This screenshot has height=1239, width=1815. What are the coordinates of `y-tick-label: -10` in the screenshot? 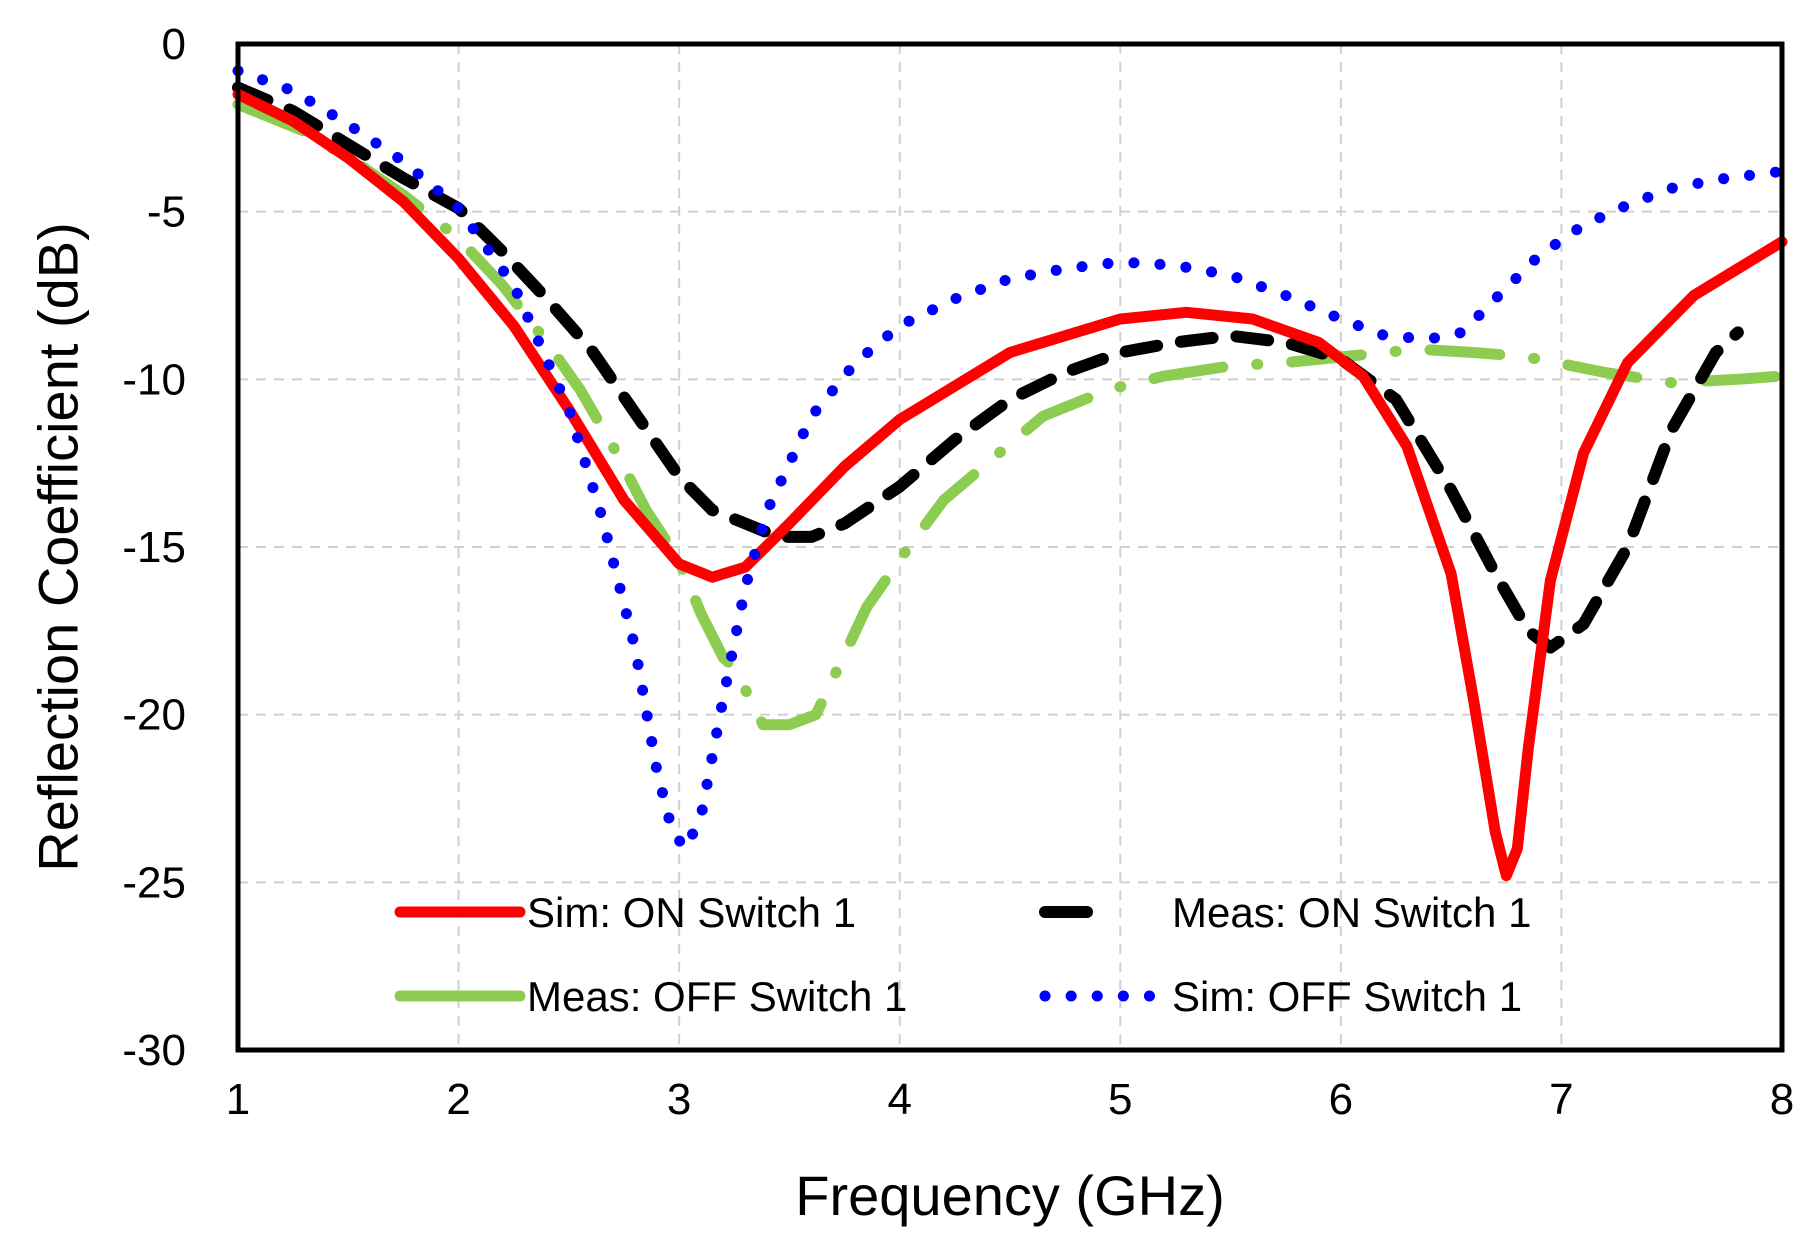 It's located at (154, 379).